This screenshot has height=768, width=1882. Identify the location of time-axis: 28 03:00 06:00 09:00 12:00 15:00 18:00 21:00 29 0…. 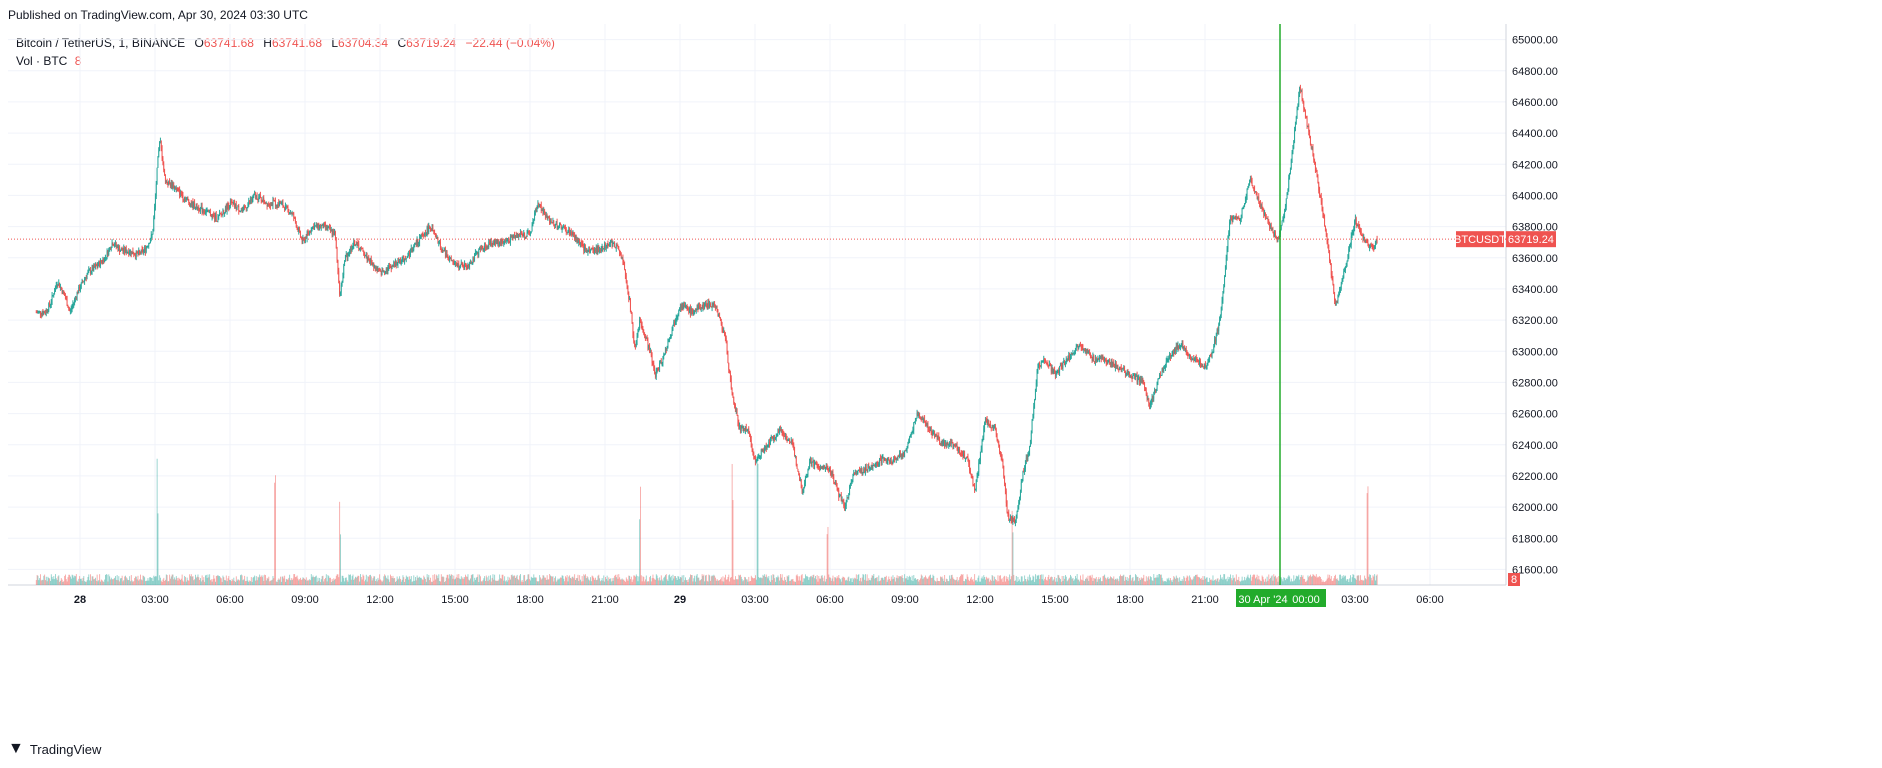
(759, 598).